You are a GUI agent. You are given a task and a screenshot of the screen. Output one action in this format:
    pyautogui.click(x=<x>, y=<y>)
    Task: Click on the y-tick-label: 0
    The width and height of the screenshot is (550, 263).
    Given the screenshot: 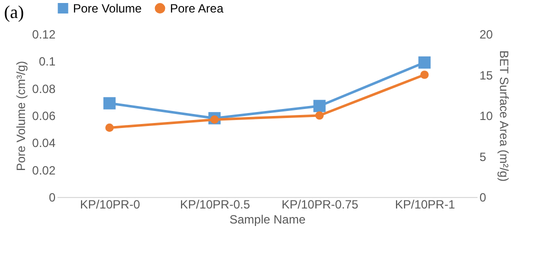 What is the action you would take?
    pyautogui.click(x=52, y=197)
    